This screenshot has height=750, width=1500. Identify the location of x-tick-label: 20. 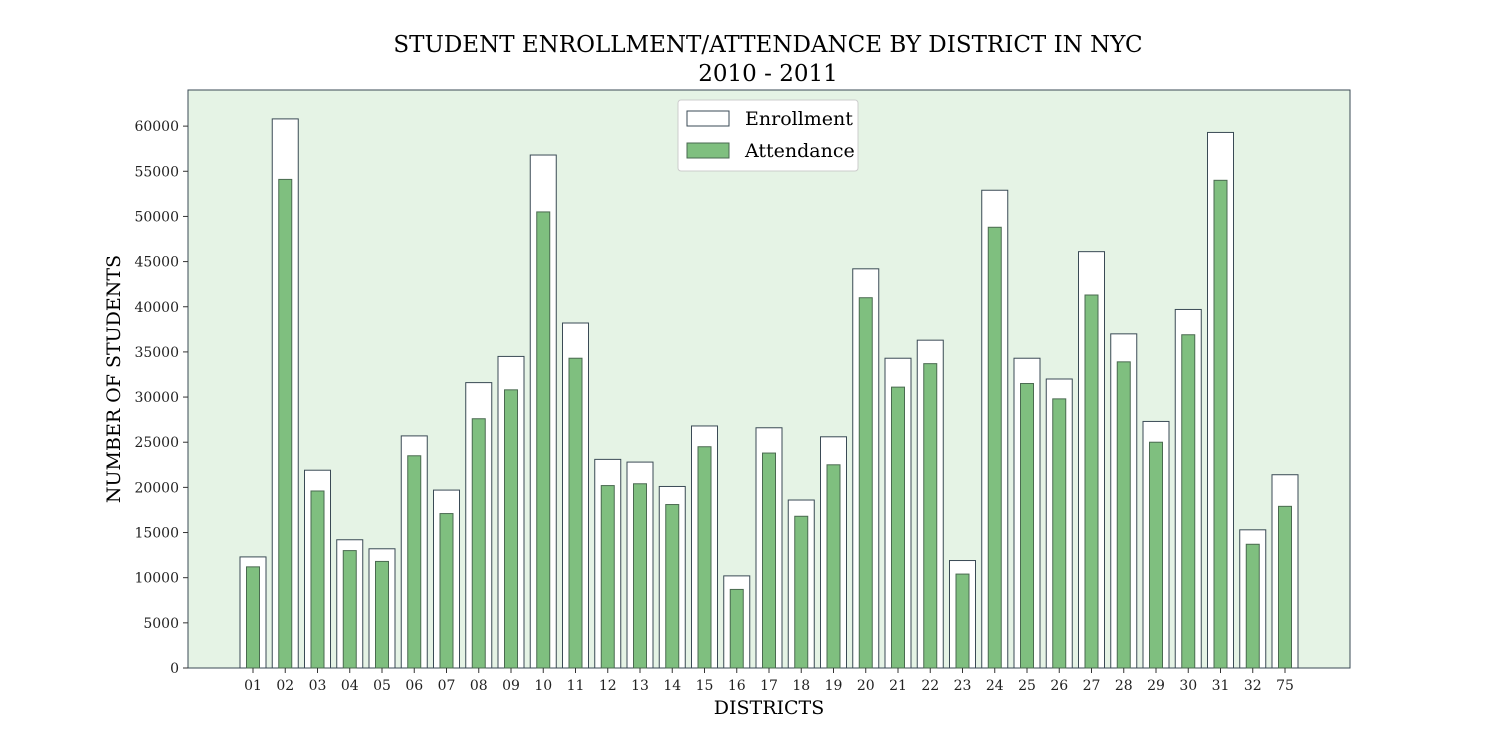
(866, 686).